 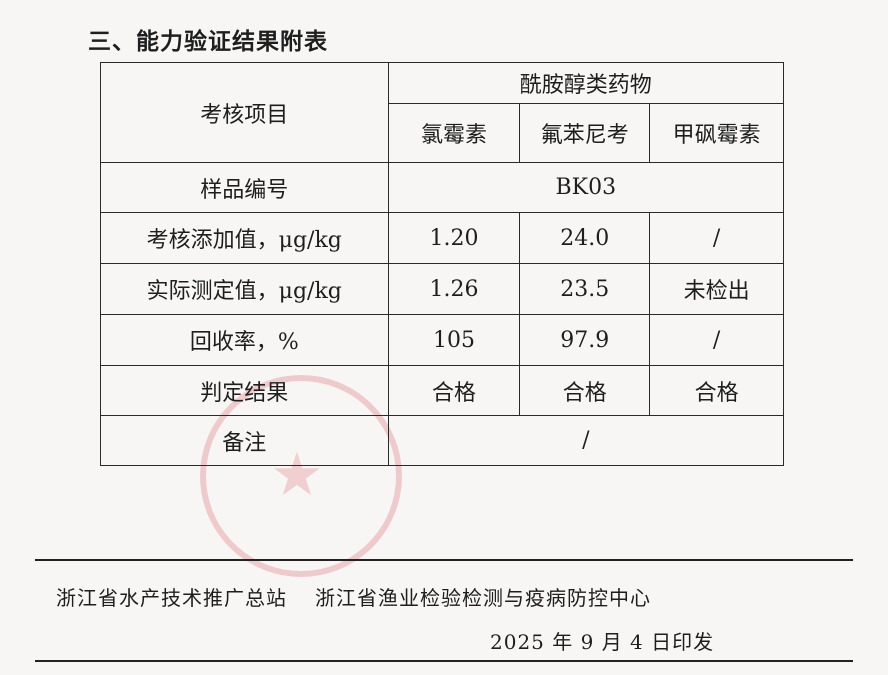 I want to click on divider-bottom, so click(x=444, y=661).